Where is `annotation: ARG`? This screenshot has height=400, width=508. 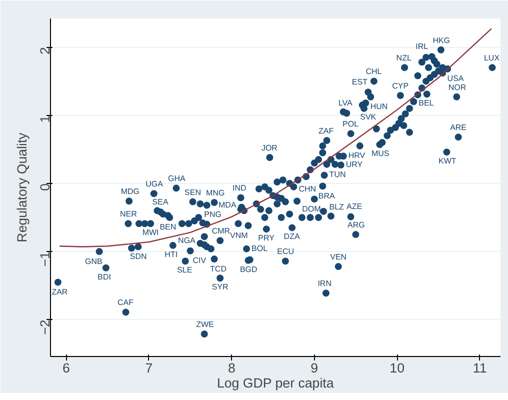
annotation: ARG is located at coordinates (356, 225).